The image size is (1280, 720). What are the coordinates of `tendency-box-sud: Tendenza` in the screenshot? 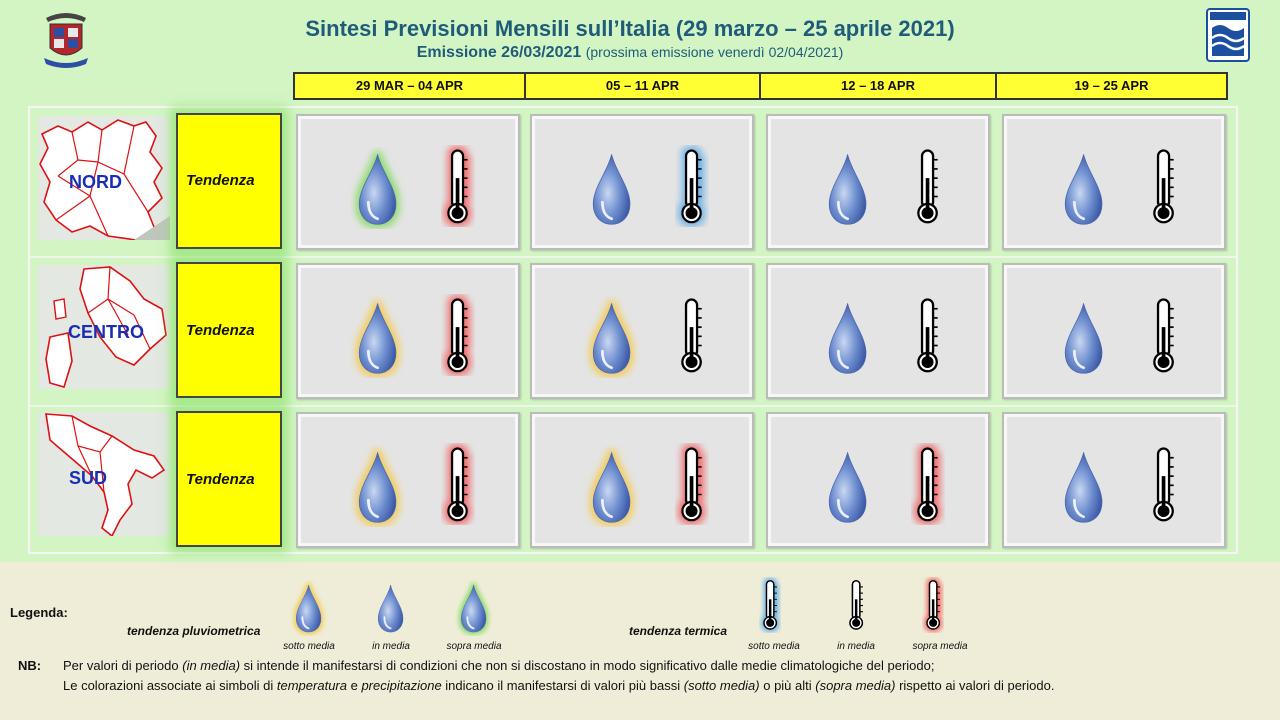 It's located at (229, 479).